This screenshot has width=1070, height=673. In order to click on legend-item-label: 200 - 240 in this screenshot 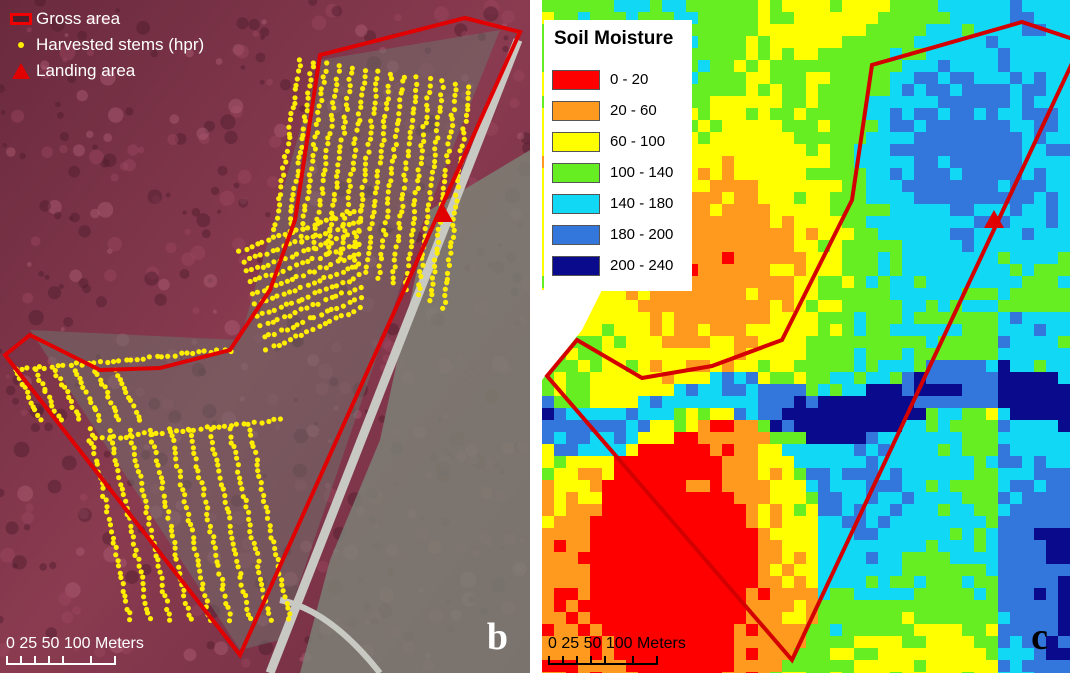, I will do `click(642, 265)`.